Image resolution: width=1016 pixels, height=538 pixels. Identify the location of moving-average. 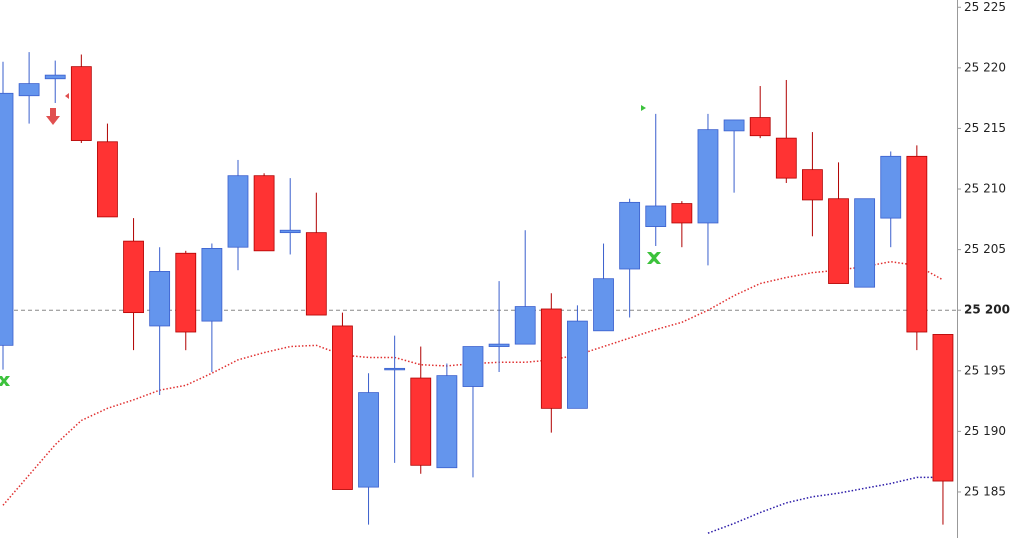
(825, 505).